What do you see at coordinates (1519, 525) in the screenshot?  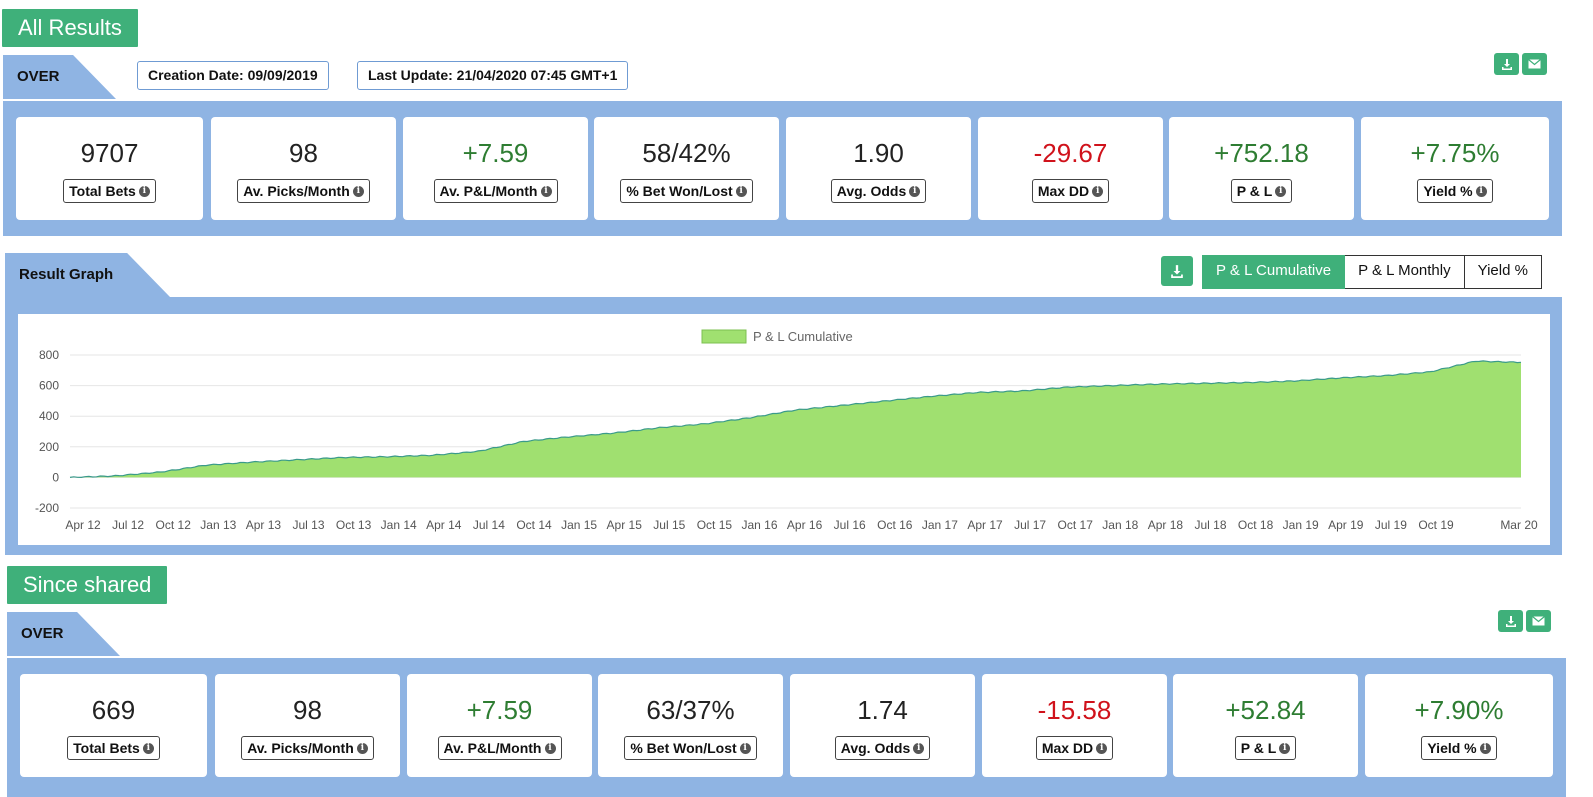 I see `x-tick-label: Mar 20` at bounding box center [1519, 525].